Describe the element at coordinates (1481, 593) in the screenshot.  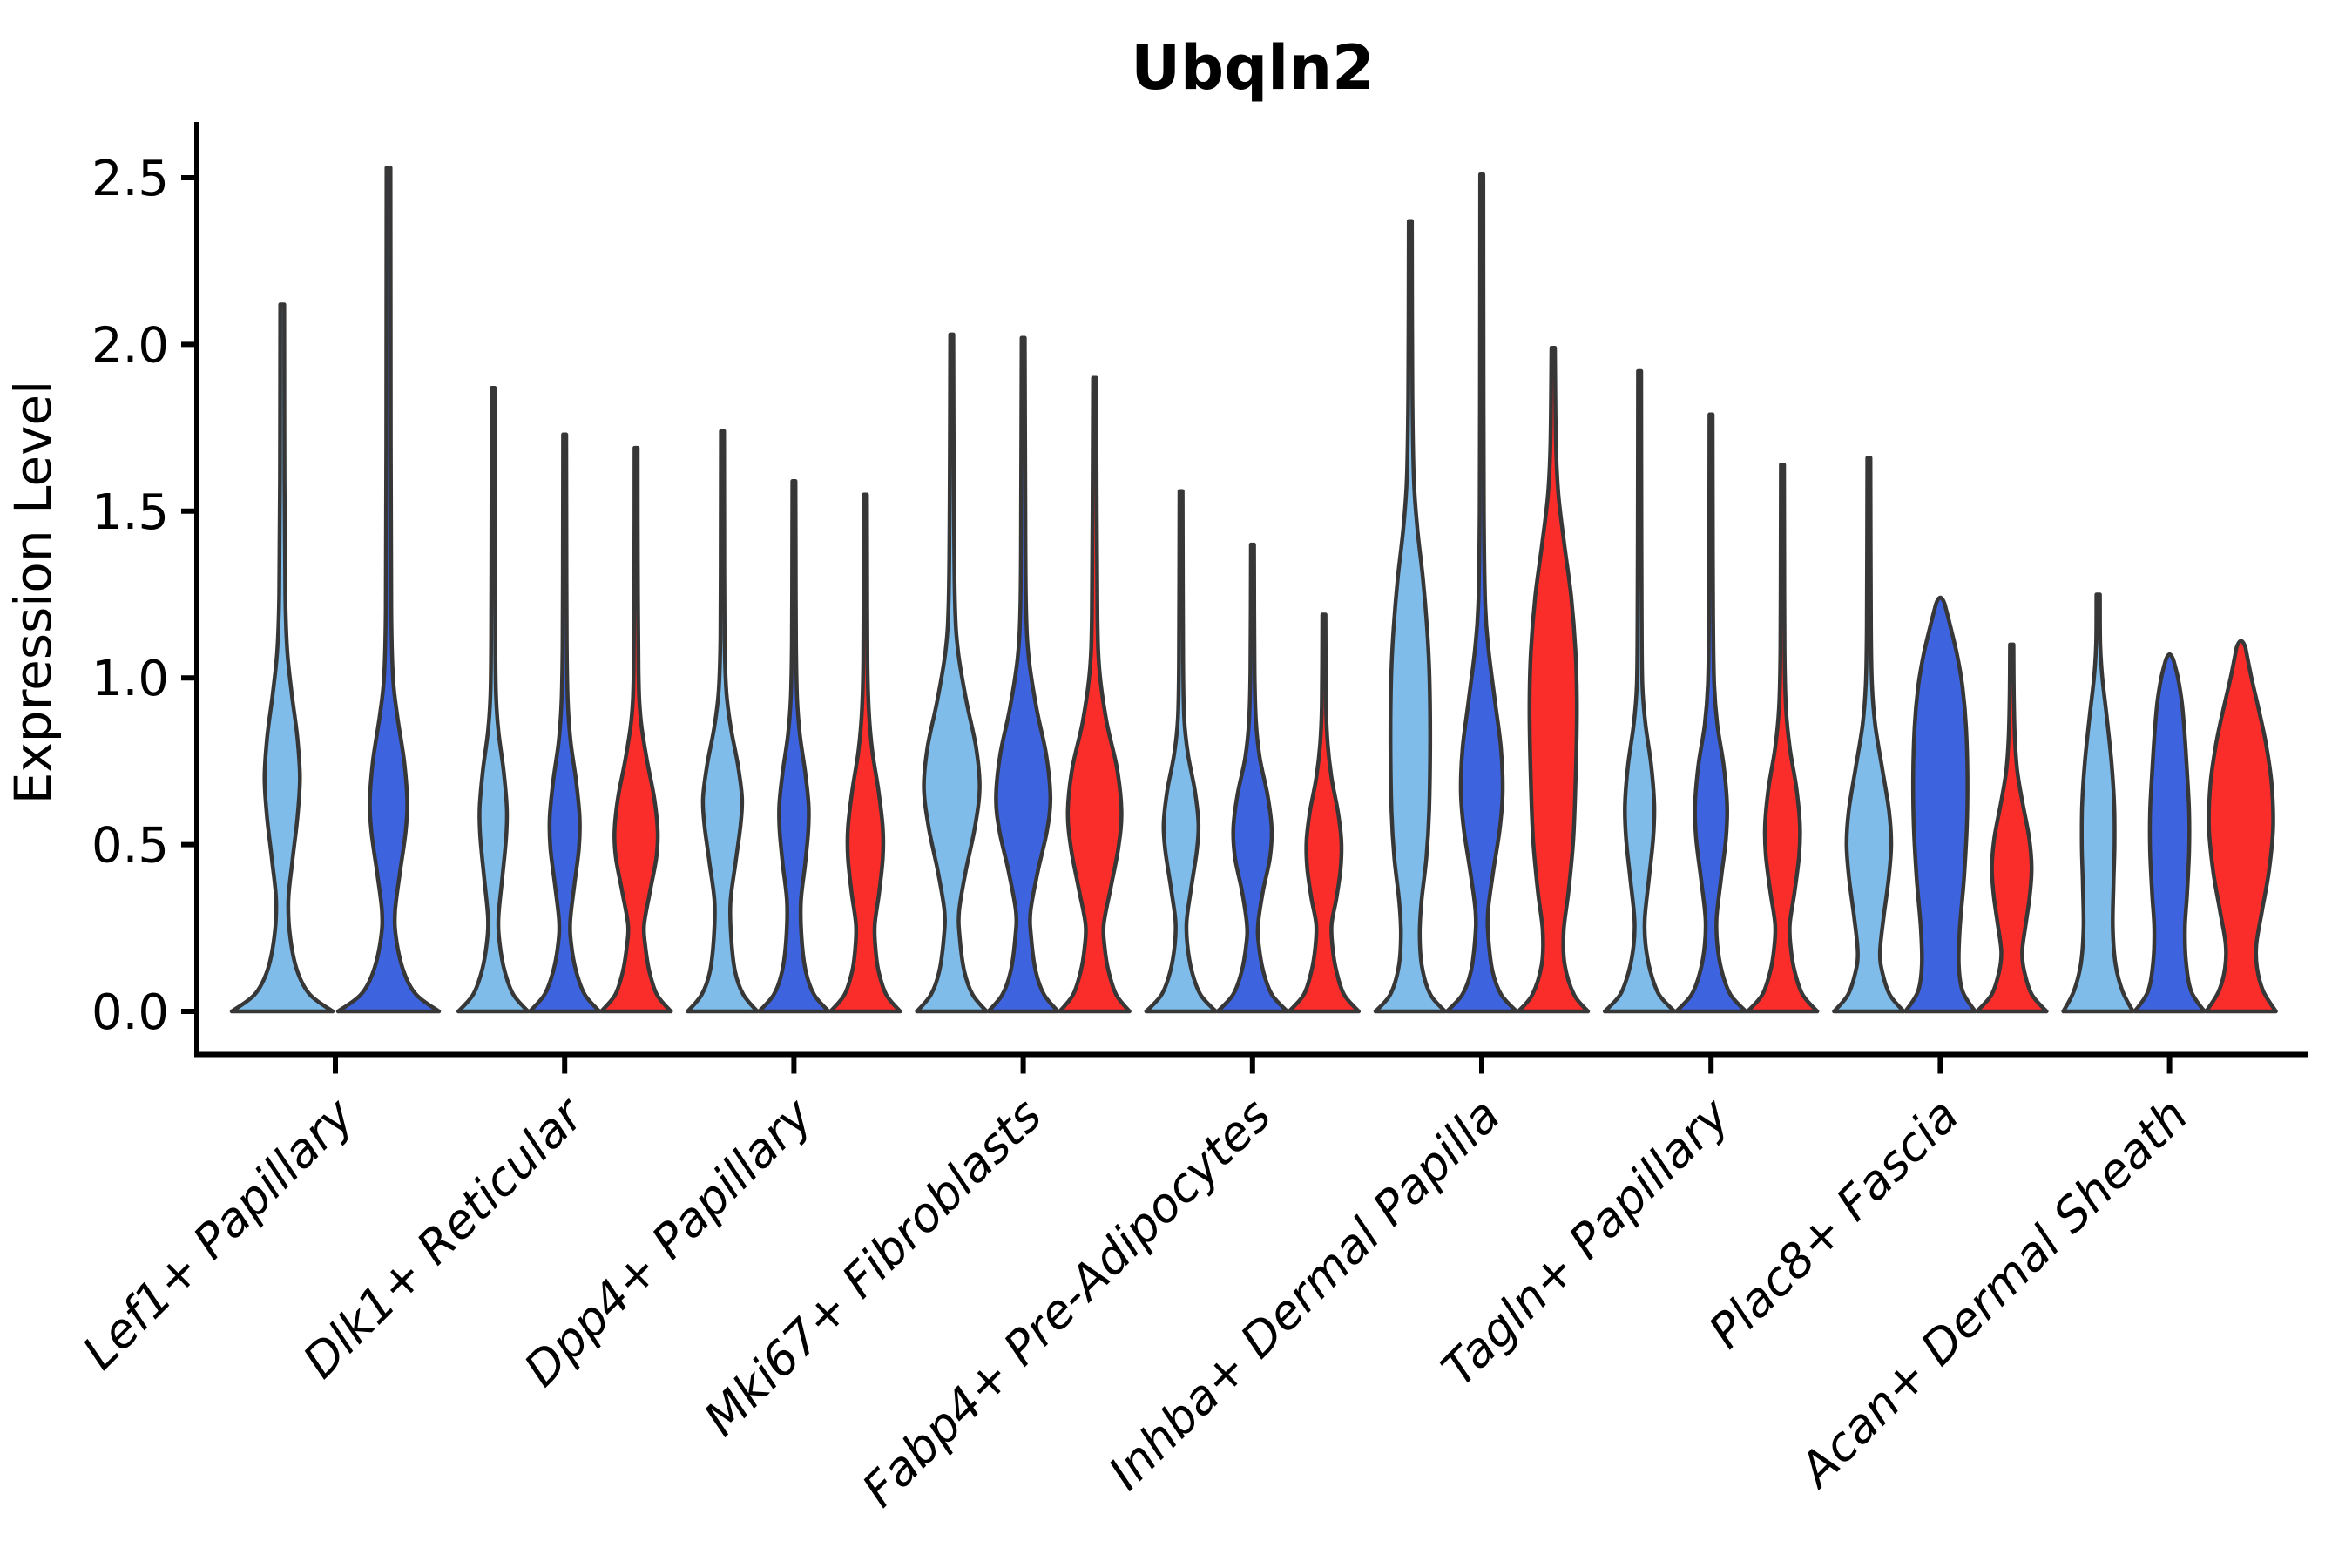
I see `violin-group6-split2` at that location.